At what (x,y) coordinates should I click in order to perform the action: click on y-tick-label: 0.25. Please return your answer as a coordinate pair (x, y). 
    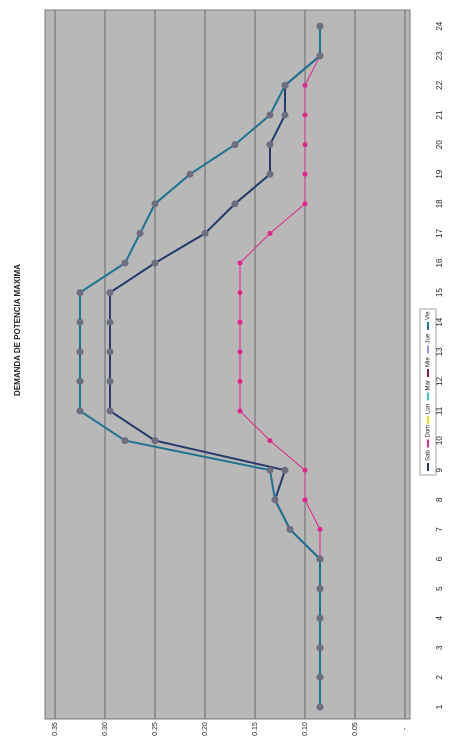
    Looking at the image, I should click on (155, 729).